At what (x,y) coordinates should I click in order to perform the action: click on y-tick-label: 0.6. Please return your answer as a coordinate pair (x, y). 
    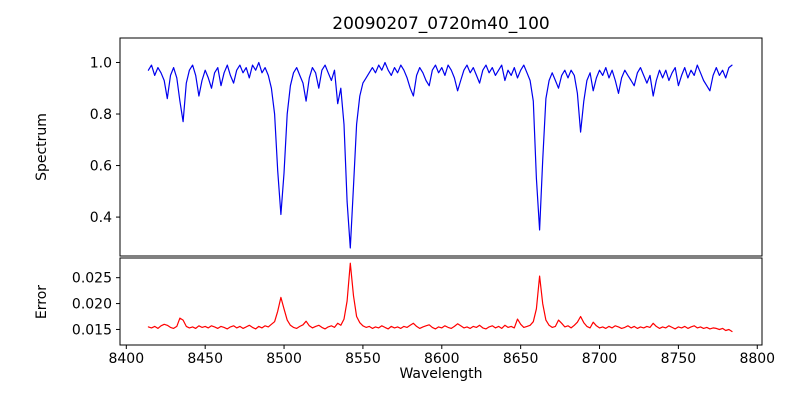
    Looking at the image, I should click on (101, 167).